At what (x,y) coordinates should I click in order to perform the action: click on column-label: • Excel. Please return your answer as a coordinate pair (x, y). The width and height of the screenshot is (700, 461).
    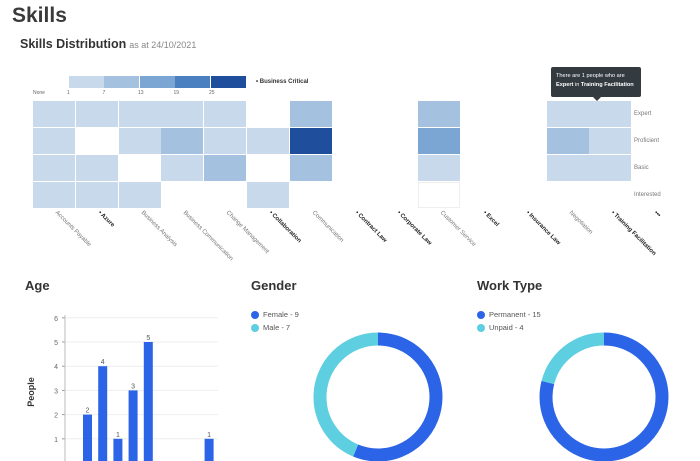
    Looking at the image, I should click on (490, 219).